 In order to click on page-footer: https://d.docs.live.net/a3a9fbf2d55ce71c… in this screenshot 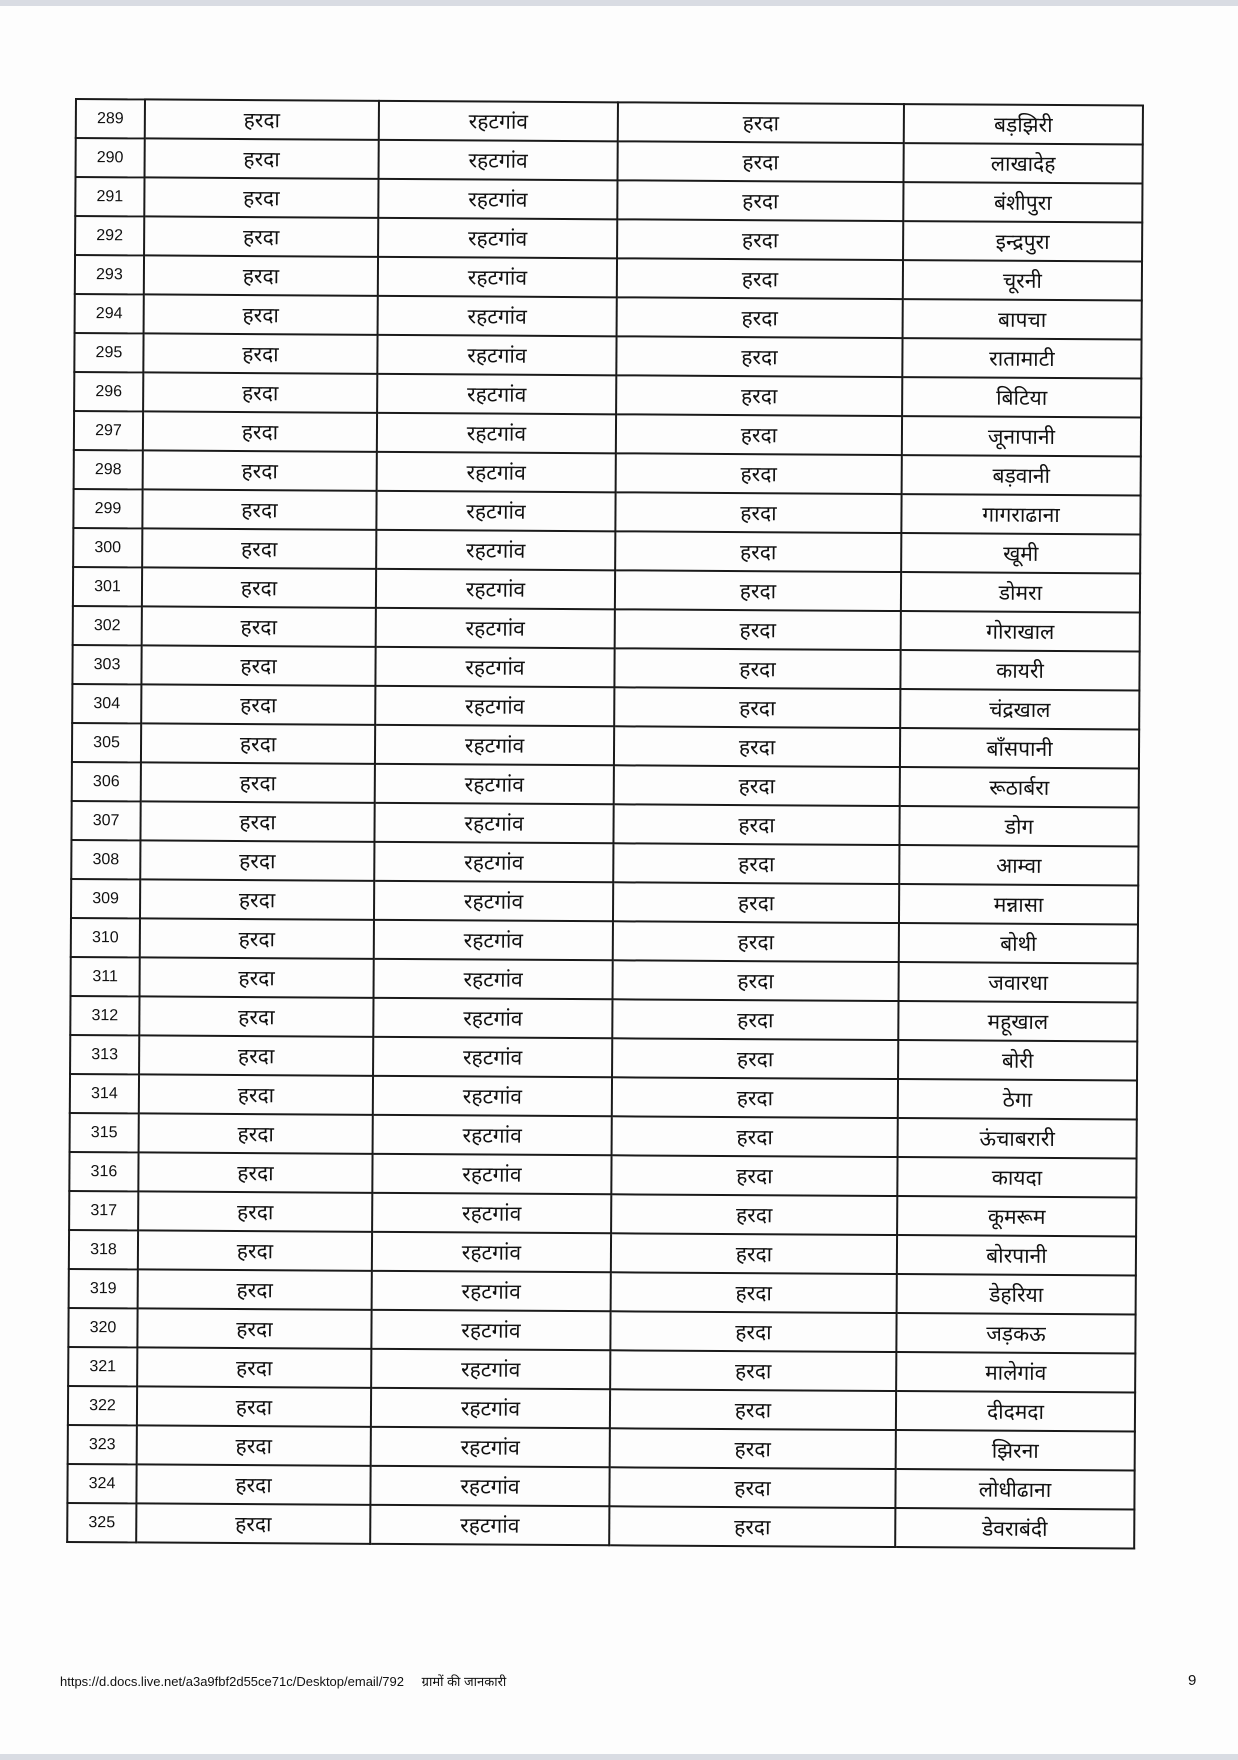, I will do `click(283, 1681)`.